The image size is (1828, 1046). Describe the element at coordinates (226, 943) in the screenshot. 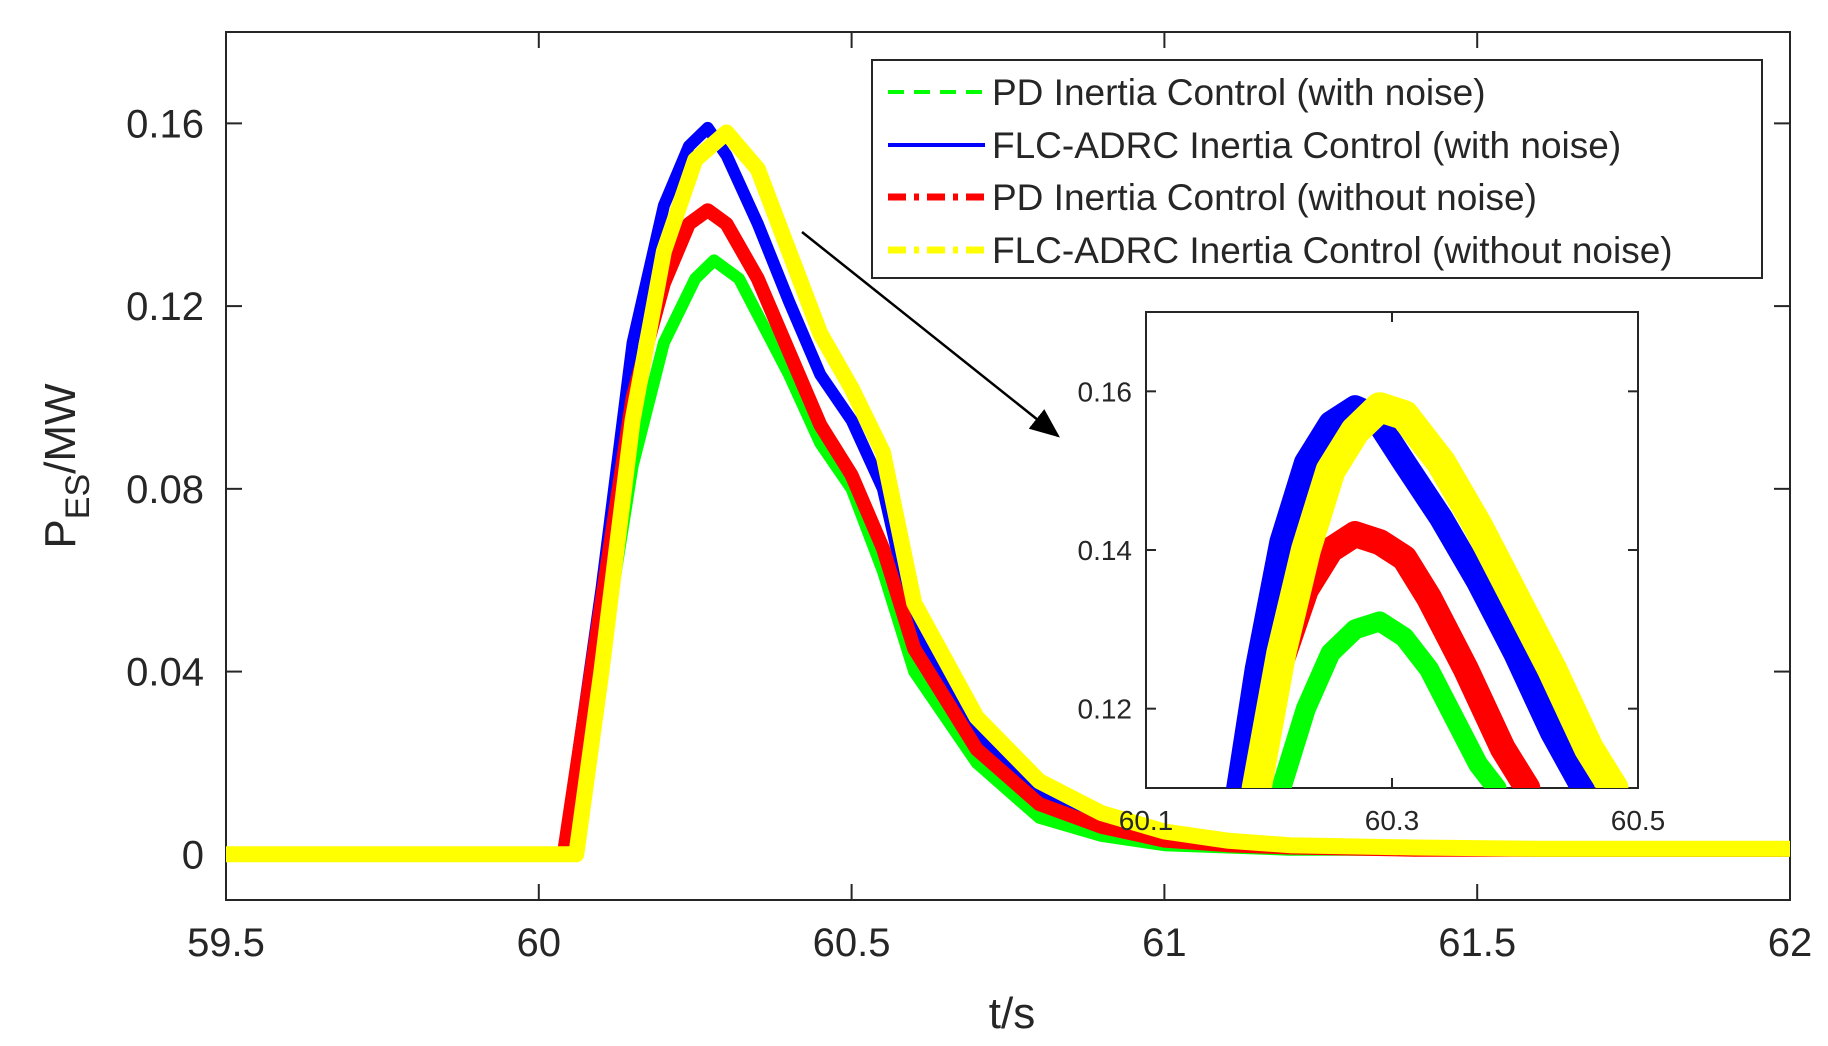

I see `main-xtick-label: 59.5` at that location.